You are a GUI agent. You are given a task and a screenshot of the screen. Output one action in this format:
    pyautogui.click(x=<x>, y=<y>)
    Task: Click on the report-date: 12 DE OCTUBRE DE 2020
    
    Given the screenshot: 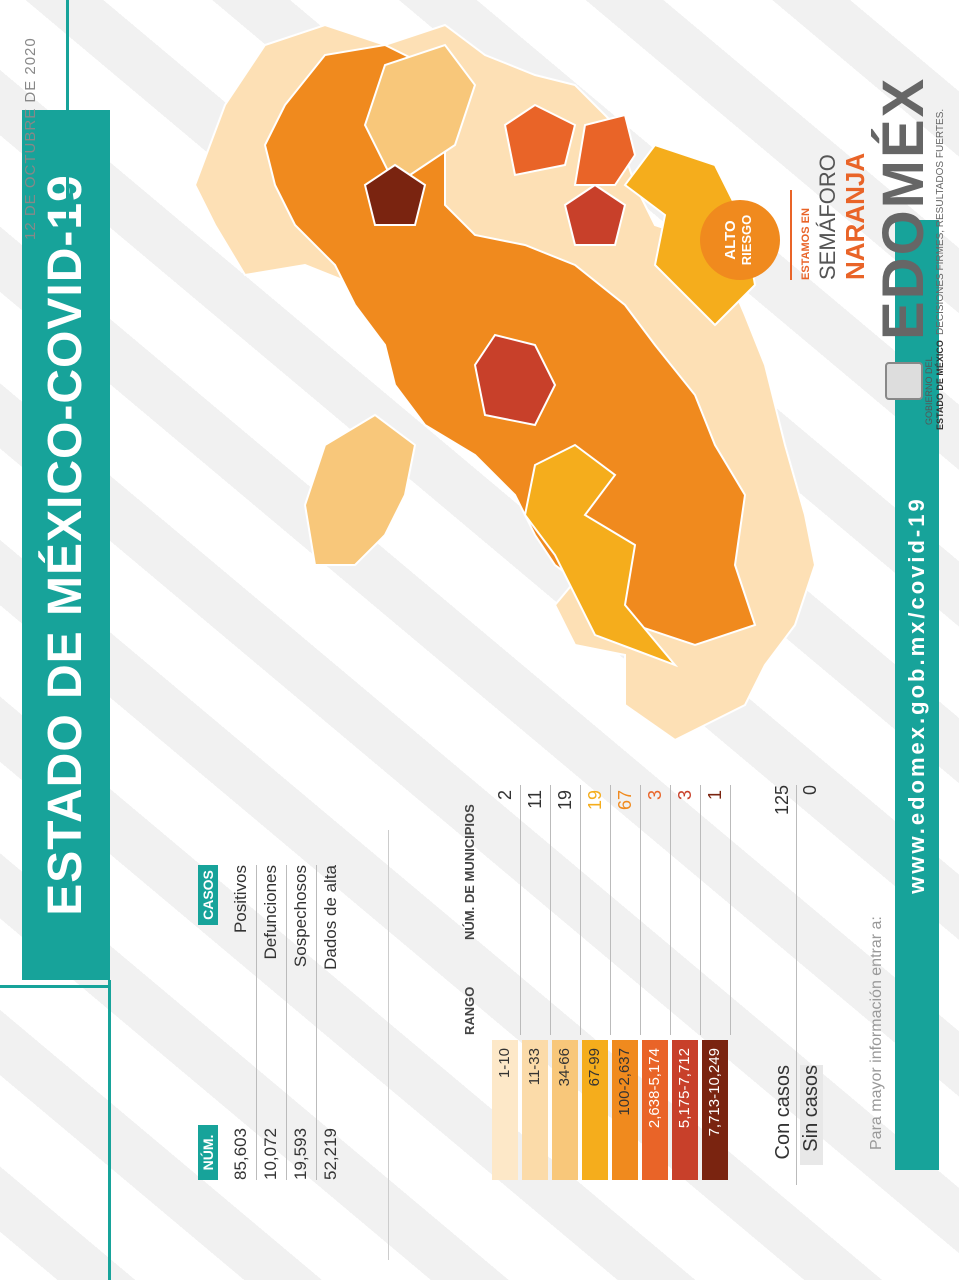 What is the action you would take?
    pyautogui.click(x=30, y=138)
    